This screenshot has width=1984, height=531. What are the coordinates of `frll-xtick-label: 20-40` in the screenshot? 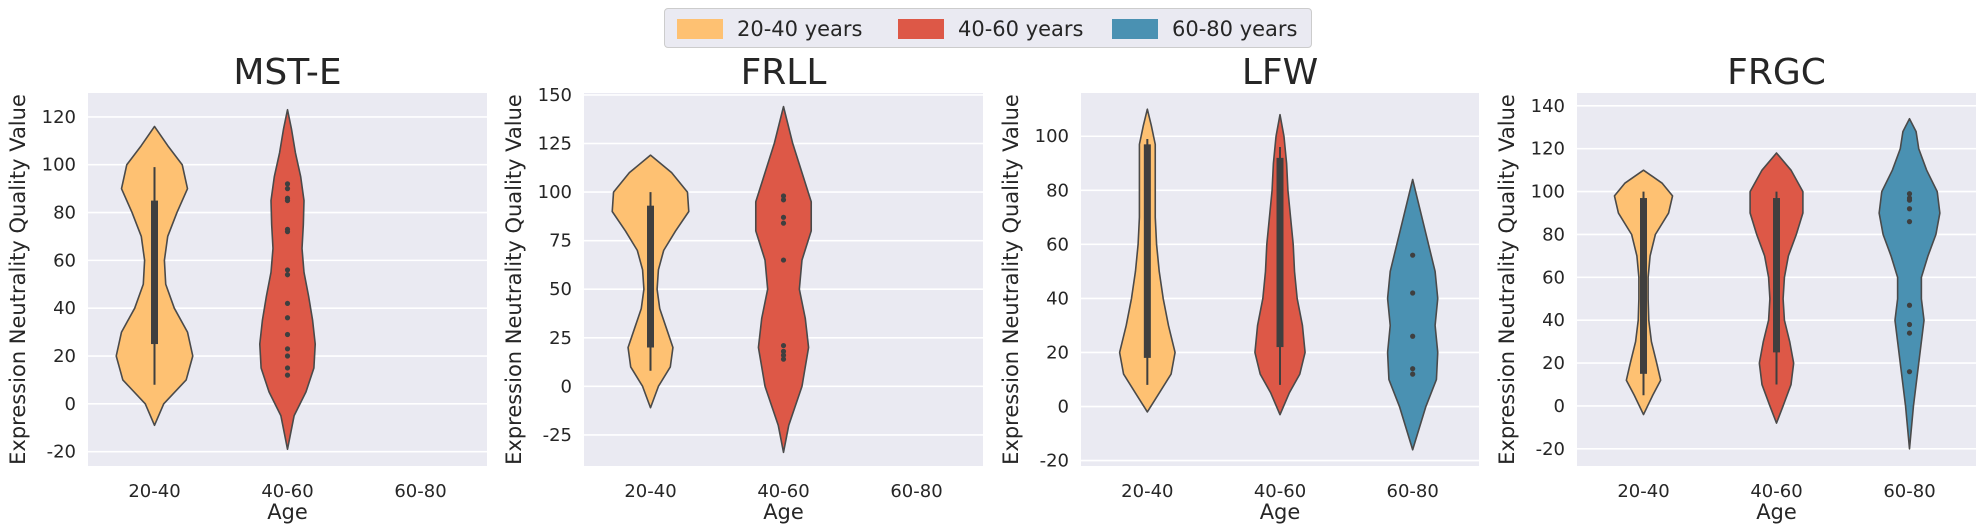 It's located at (650, 491).